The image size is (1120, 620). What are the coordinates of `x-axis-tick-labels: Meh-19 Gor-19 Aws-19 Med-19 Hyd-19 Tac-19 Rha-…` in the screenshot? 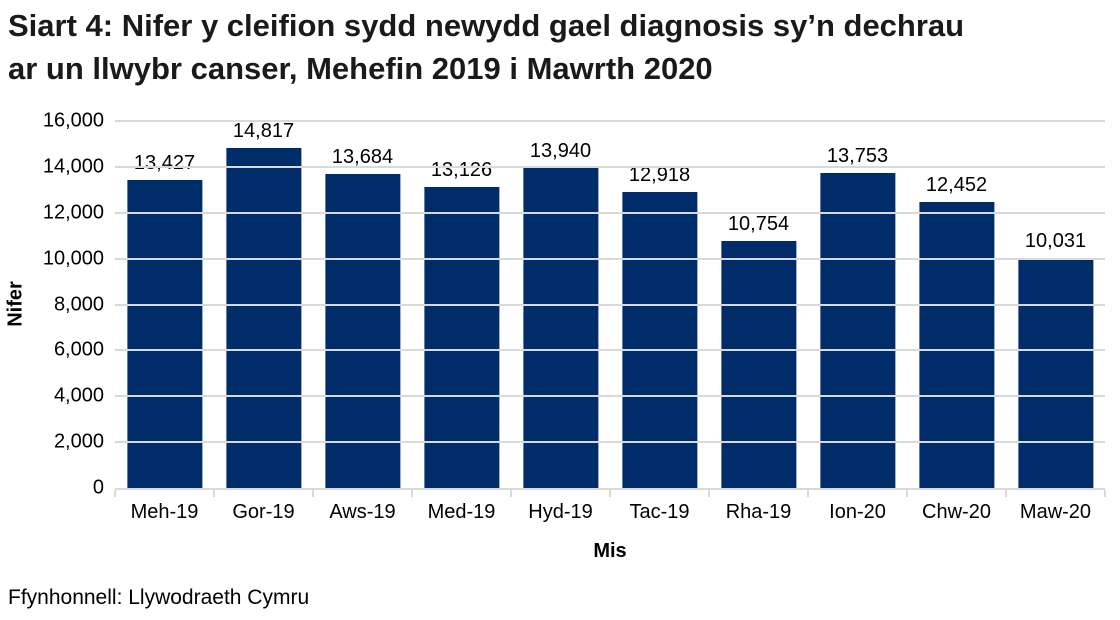 It's located at (610, 512).